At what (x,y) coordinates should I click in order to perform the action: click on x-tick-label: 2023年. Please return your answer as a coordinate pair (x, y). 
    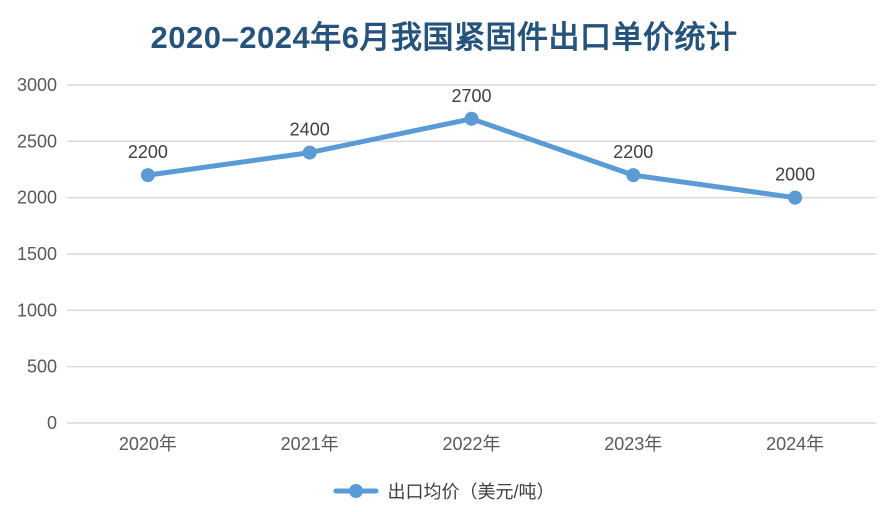
    Looking at the image, I should click on (633, 444).